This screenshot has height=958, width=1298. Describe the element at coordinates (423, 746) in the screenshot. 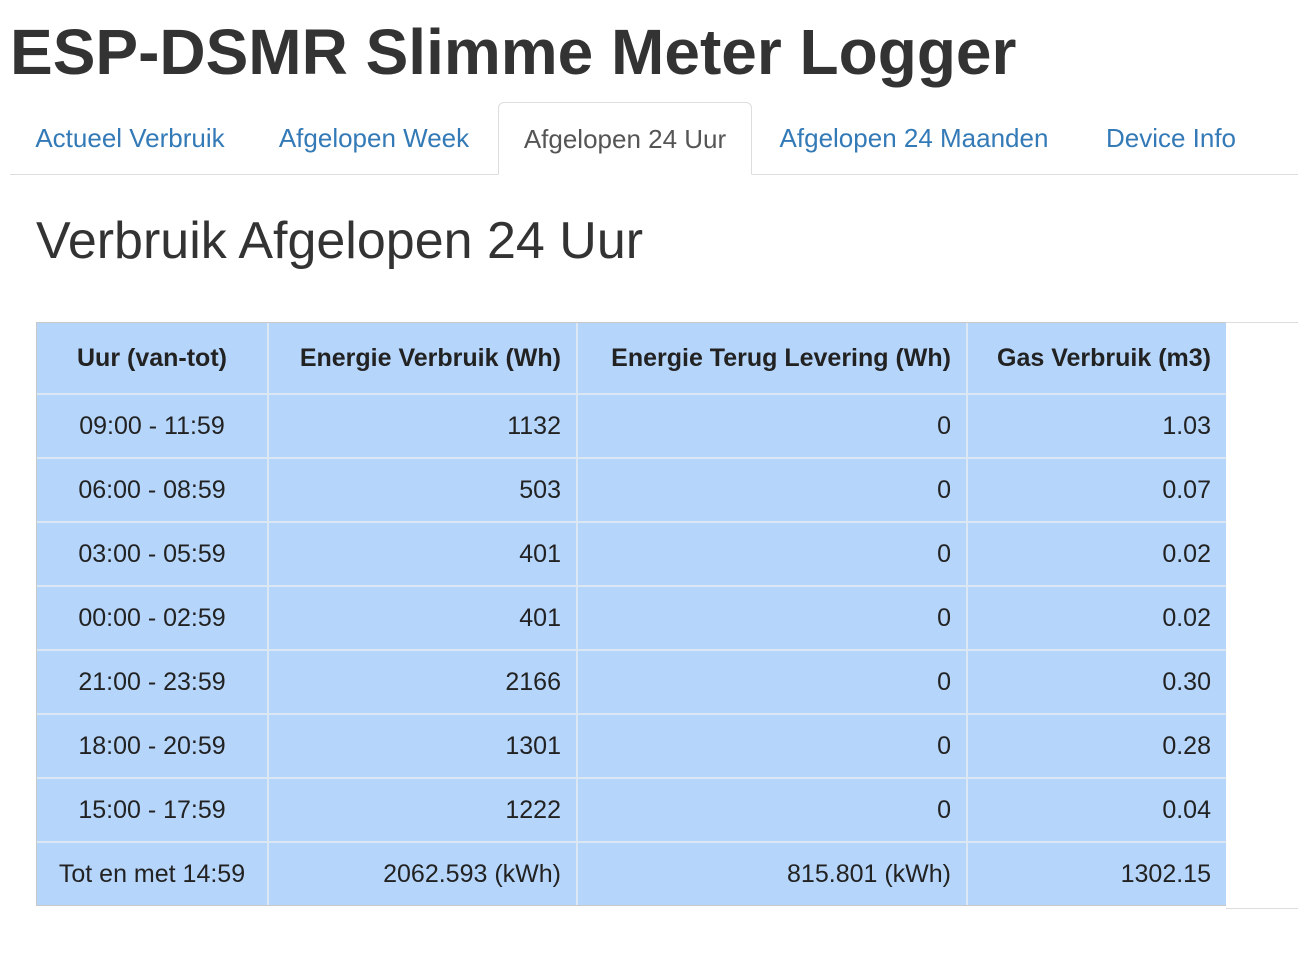

I see `cell-energie-verbruik: 1301` at that location.